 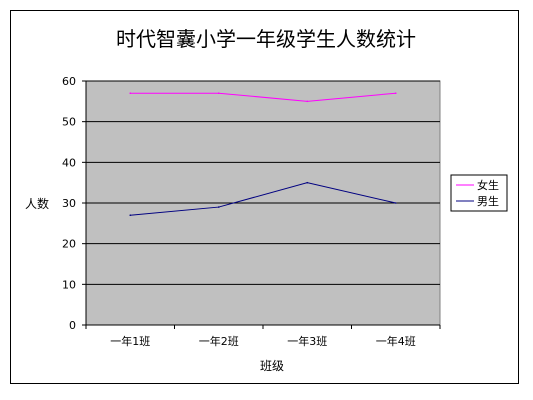 What do you see at coordinates (69, 244) in the screenshot?
I see `y-tick-label: 20` at bounding box center [69, 244].